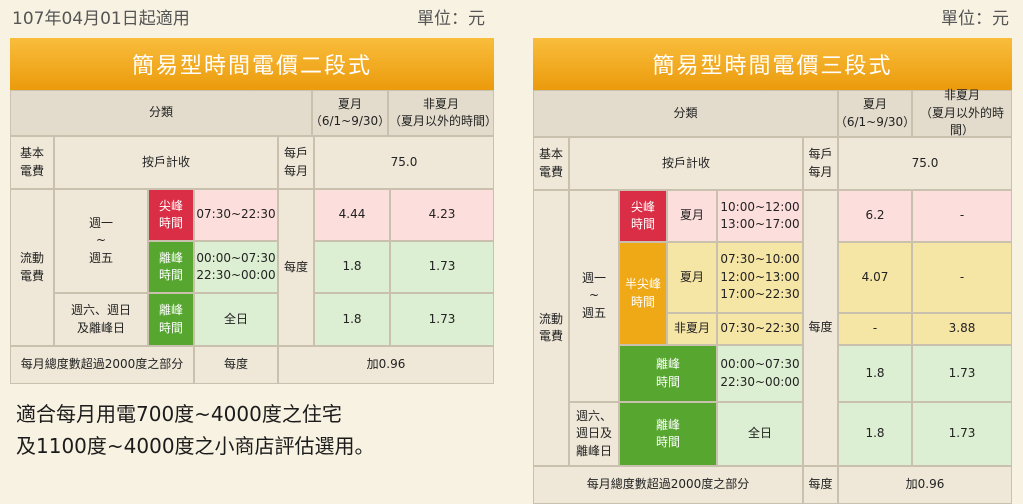 The image size is (1023, 504). I want to click on per-household-month-label-text: 每戶 每月, so click(295, 162).